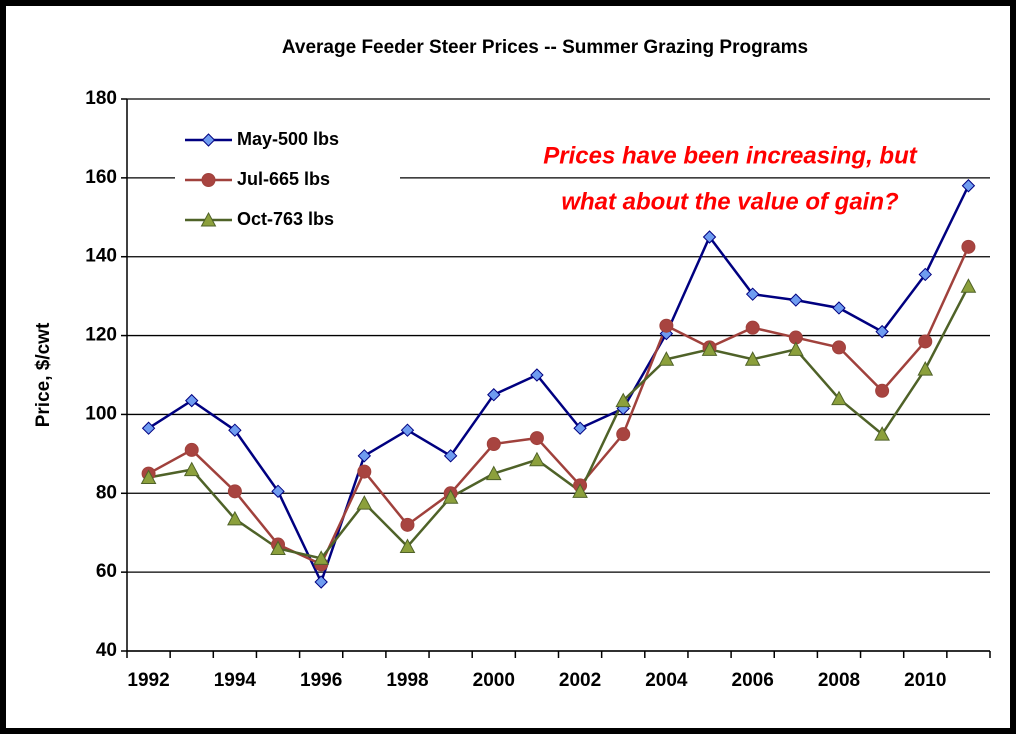  I want to click on x-tick-label: 1996, so click(321, 680).